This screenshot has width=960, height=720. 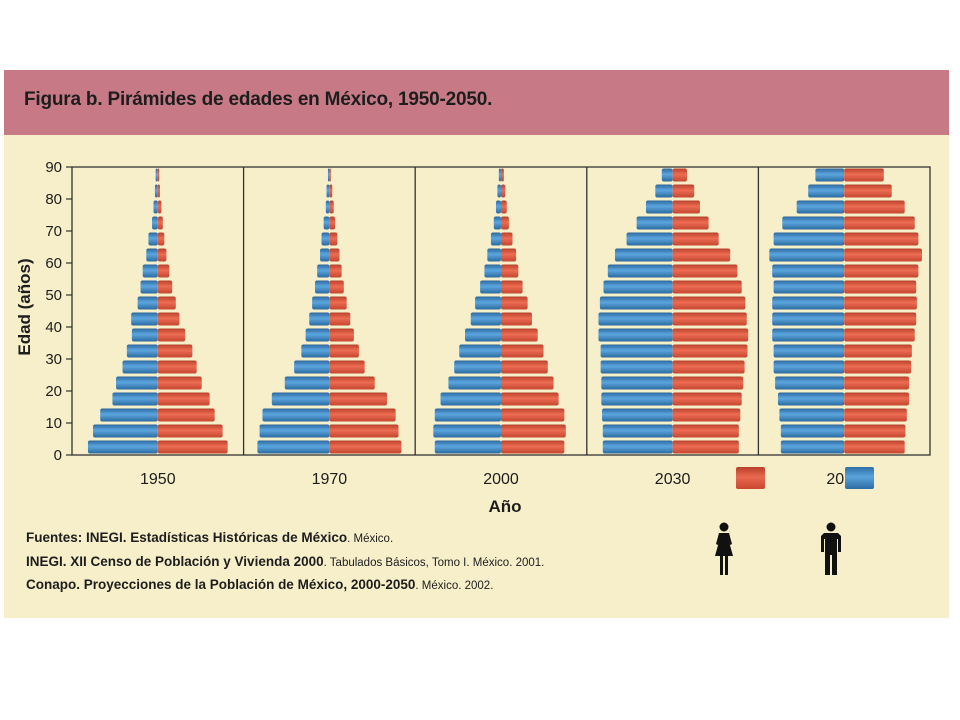 I want to click on y-axis-label: Edad (años), so click(x=24, y=306).